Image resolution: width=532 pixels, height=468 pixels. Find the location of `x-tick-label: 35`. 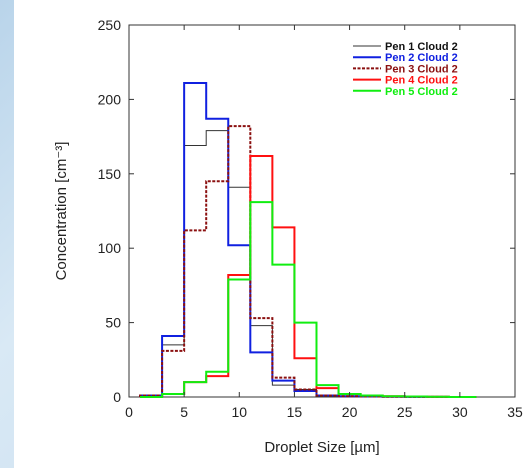

x-tick-label: 35 is located at coordinates (515, 412).